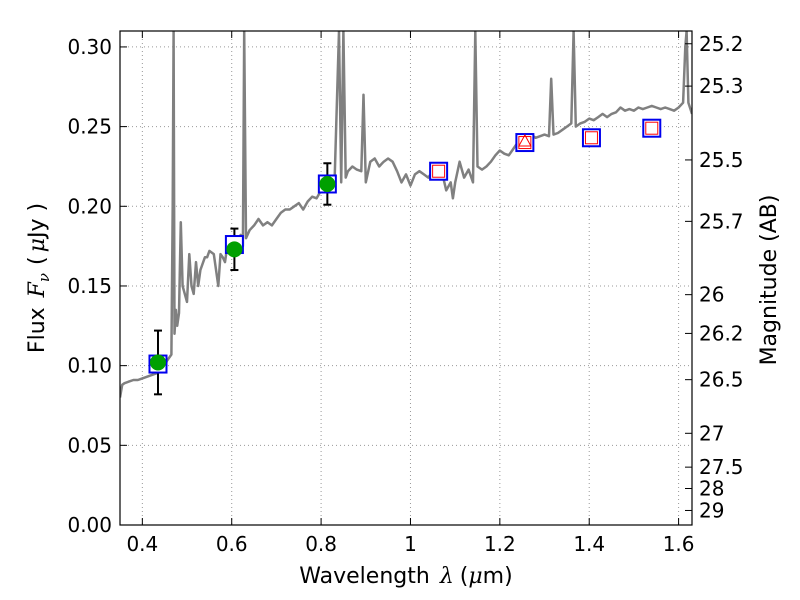 This screenshot has width=800, height=600. Describe the element at coordinates (89, 206) in the screenshot. I see `y-tick-label: 0.20` at that location.